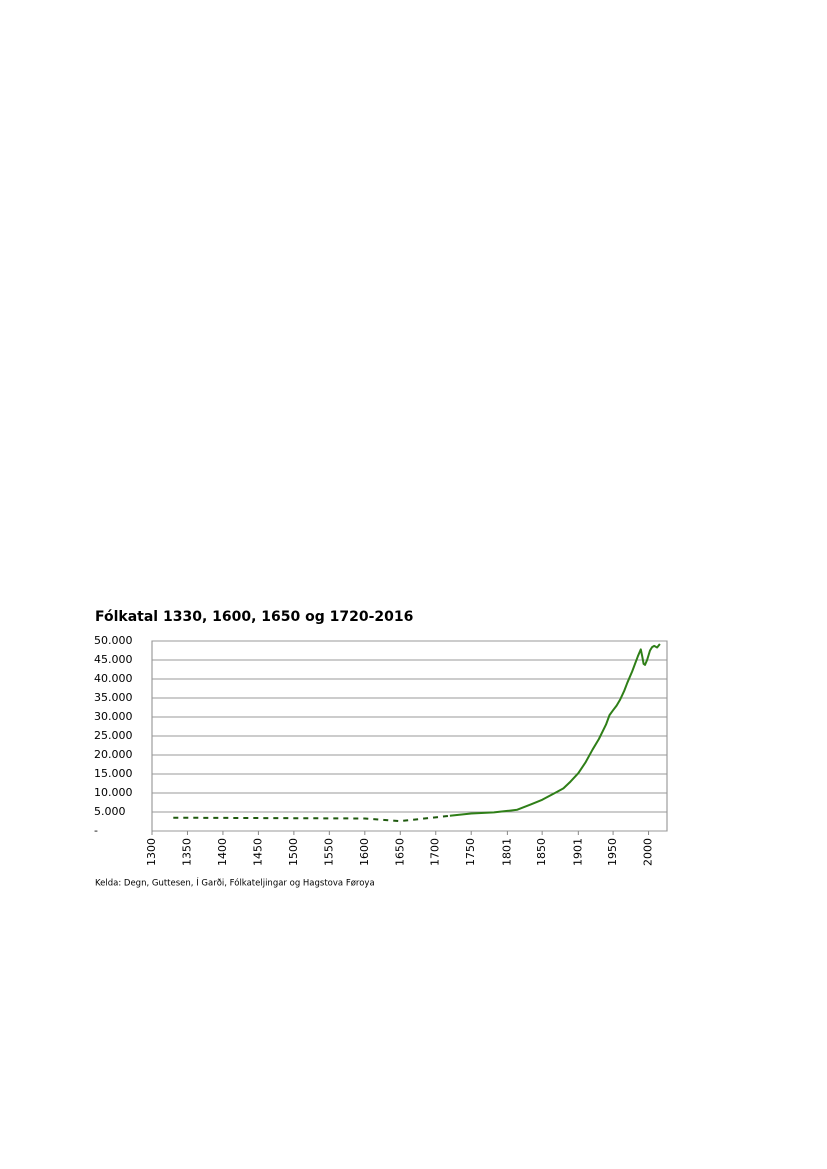 The image size is (827, 1169). What do you see at coordinates (541, 852) in the screenshot?
I see `x-tick-label: 1850` at bounding box center [541, 852].